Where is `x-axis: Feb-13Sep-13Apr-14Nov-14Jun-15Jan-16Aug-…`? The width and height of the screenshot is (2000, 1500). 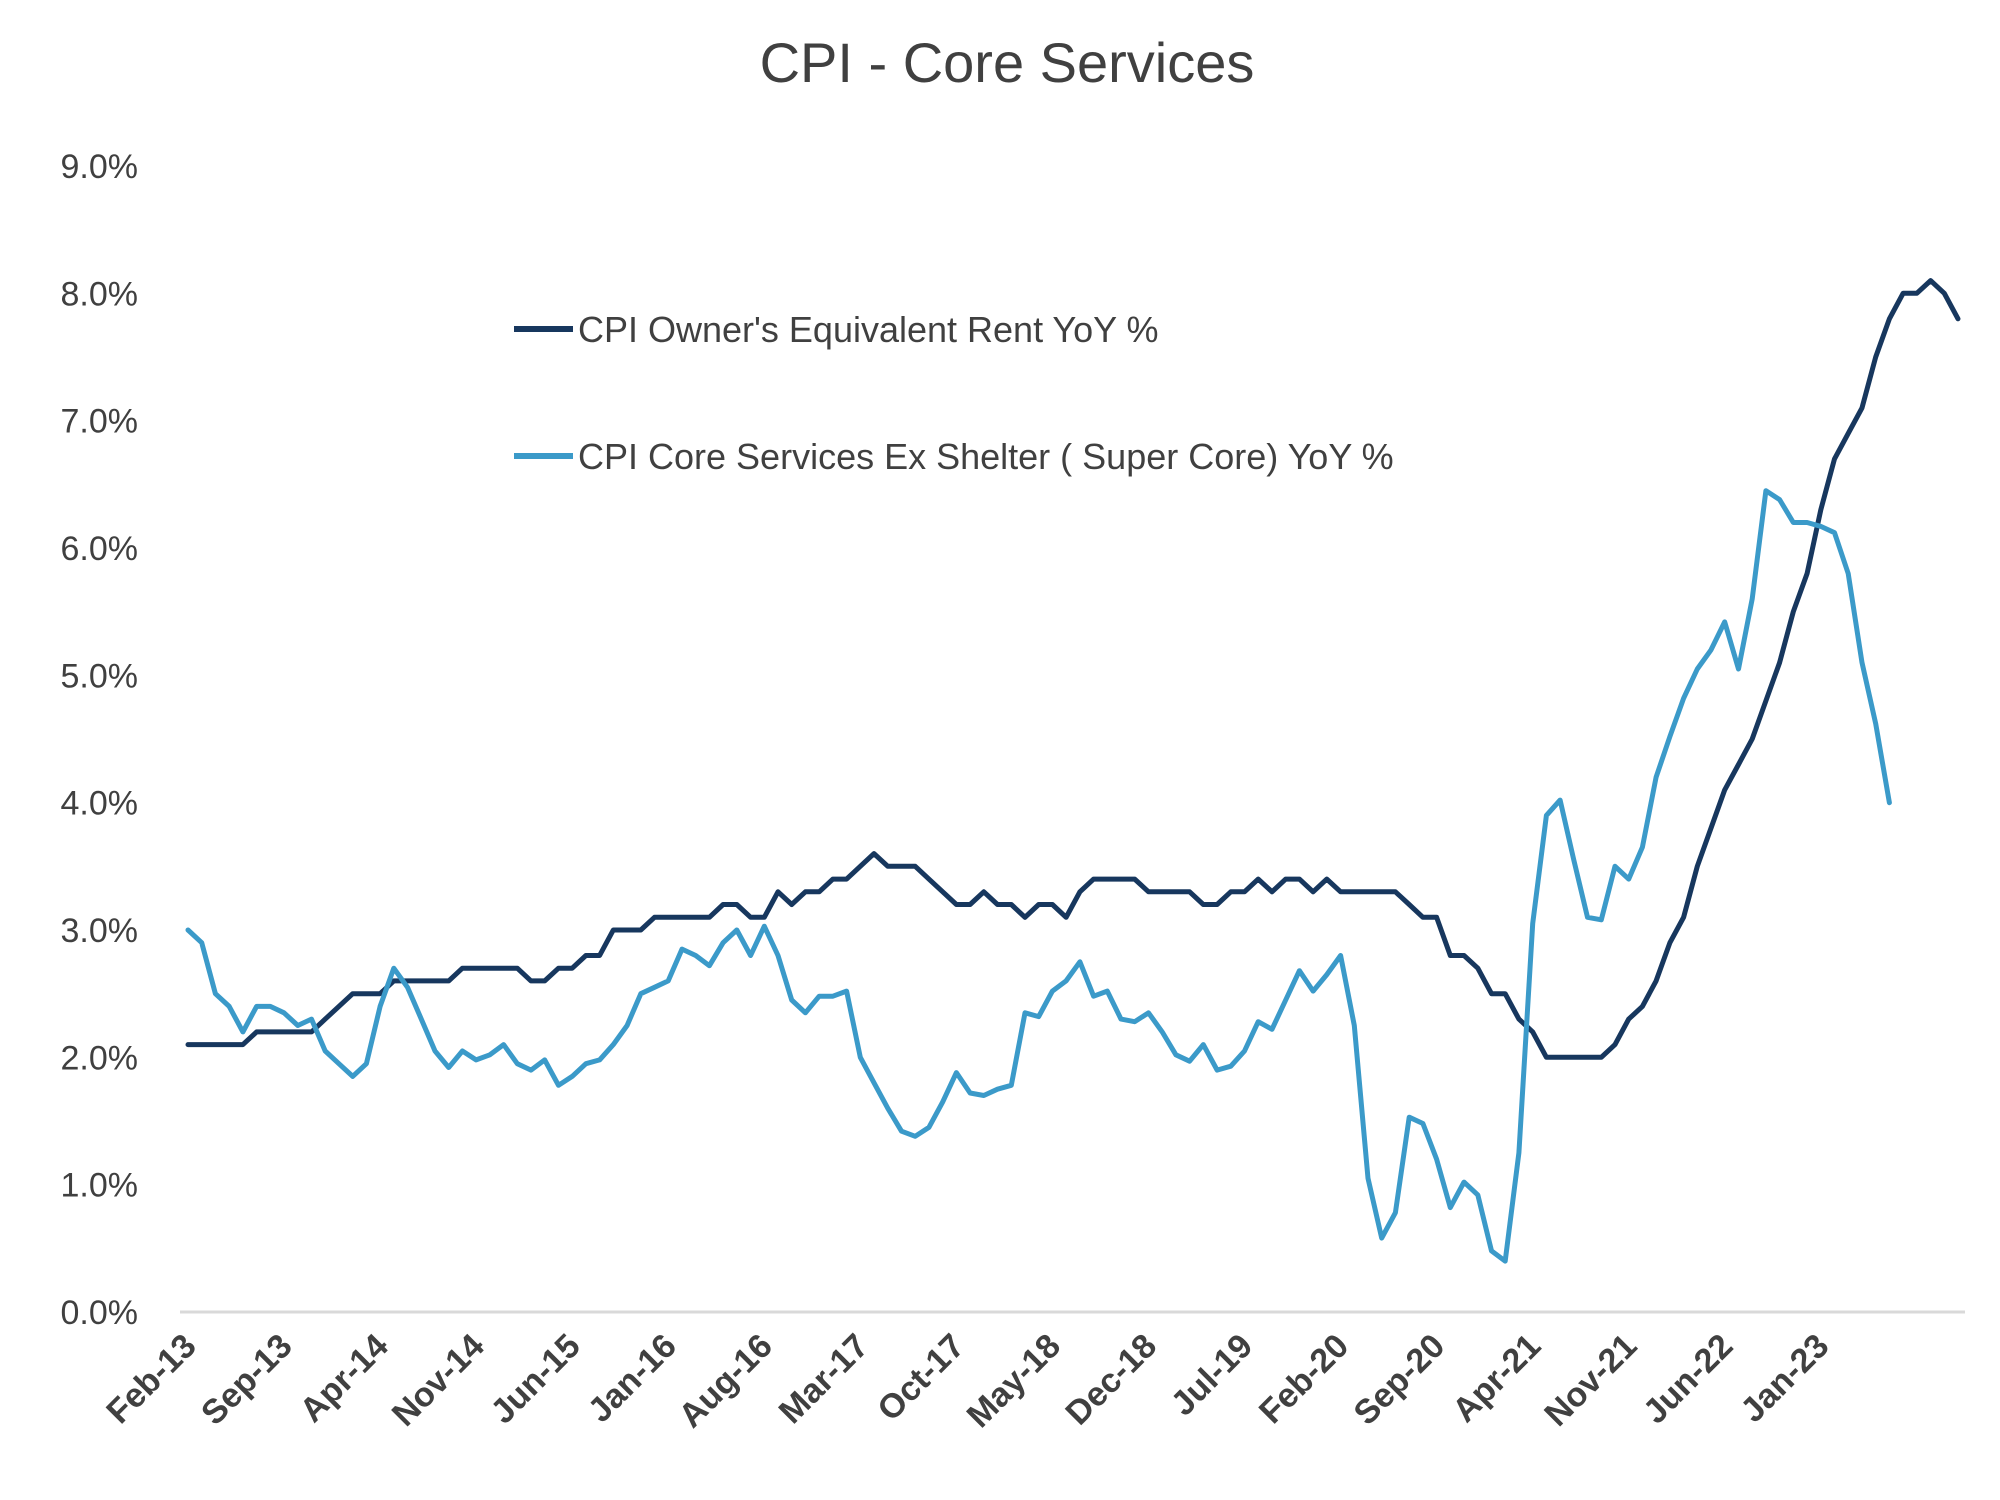
x-axis: Feb-13Sep-13Apr-14Nov-14Jun-15Jan-16Aug-… is located at coordinates (967, 1381).